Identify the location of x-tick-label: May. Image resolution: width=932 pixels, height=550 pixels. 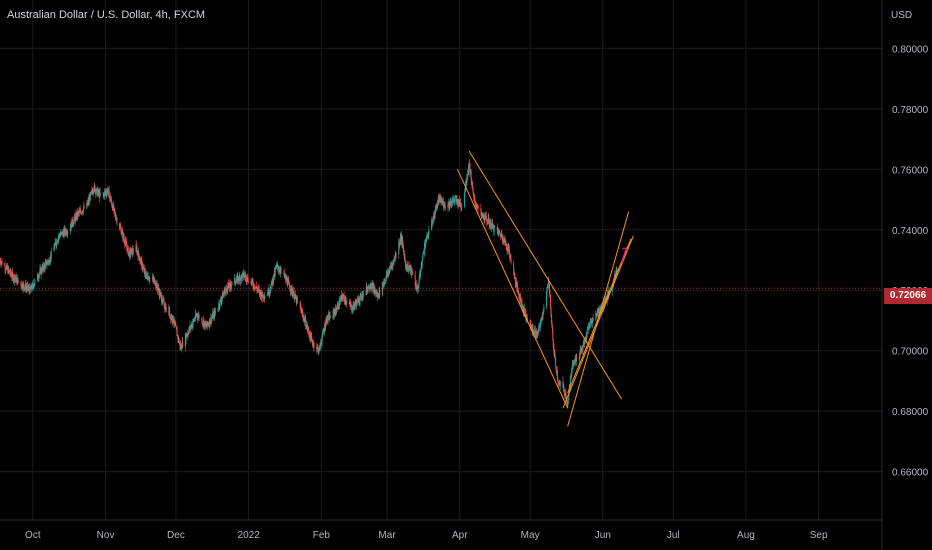
(530, 535).